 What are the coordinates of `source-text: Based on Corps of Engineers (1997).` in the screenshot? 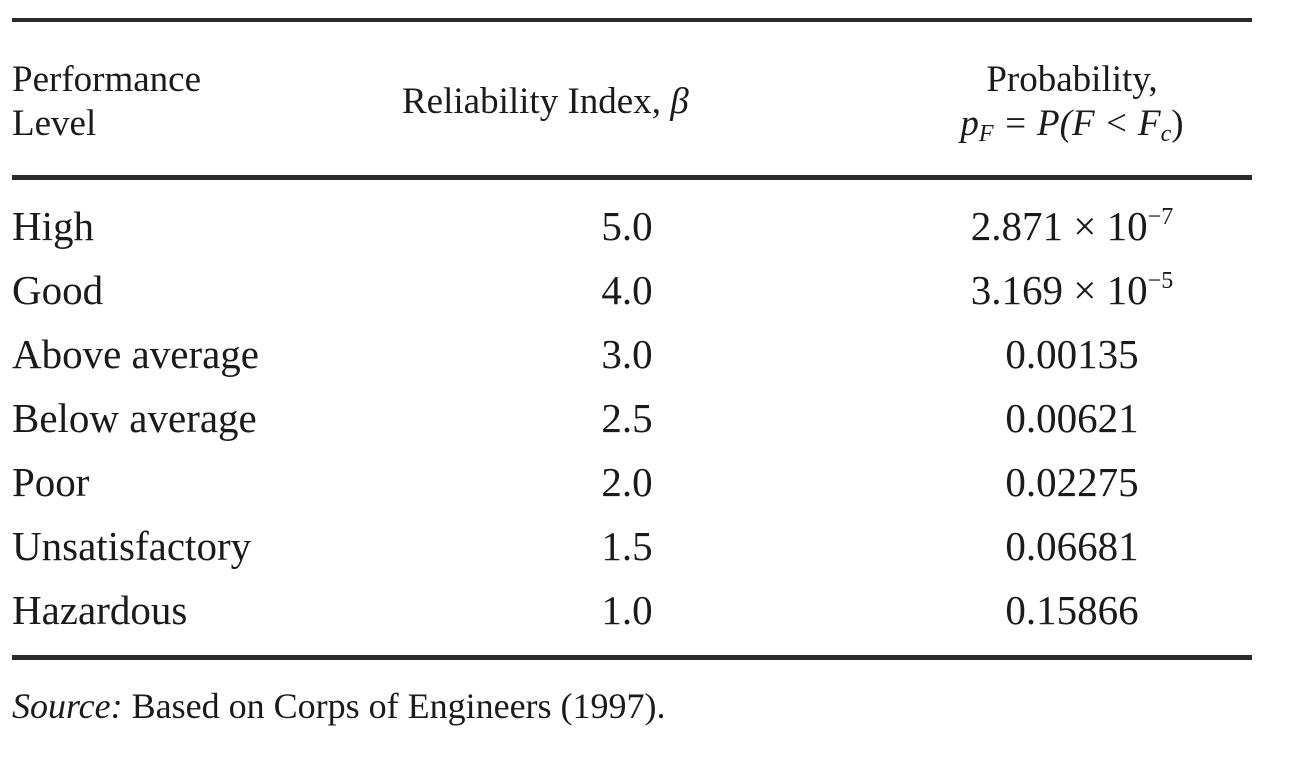 It's located at (394, 706).